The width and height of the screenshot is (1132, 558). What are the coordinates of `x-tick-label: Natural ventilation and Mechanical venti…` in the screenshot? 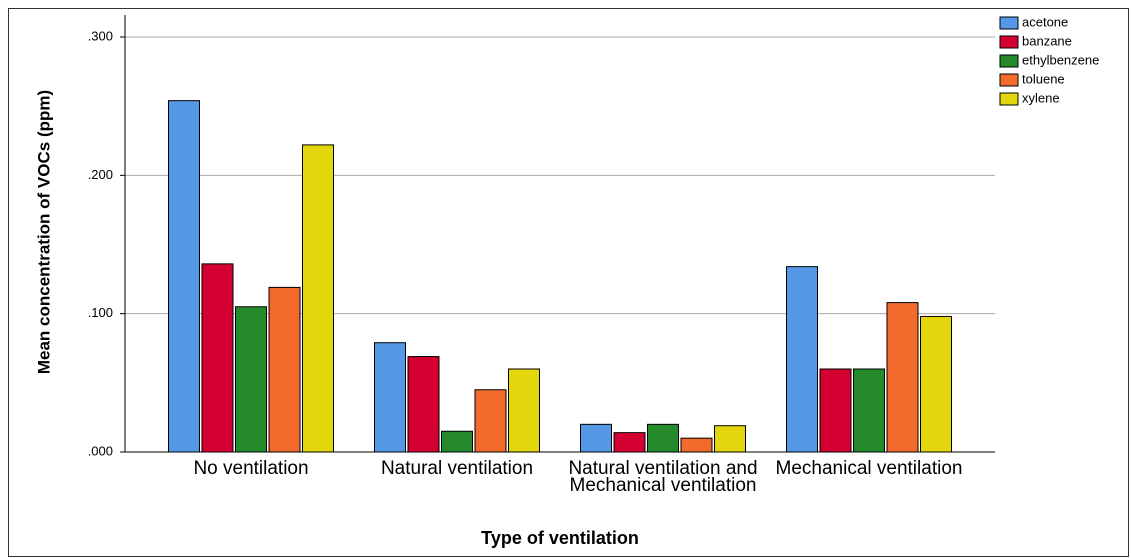 It's located at (663, 477).